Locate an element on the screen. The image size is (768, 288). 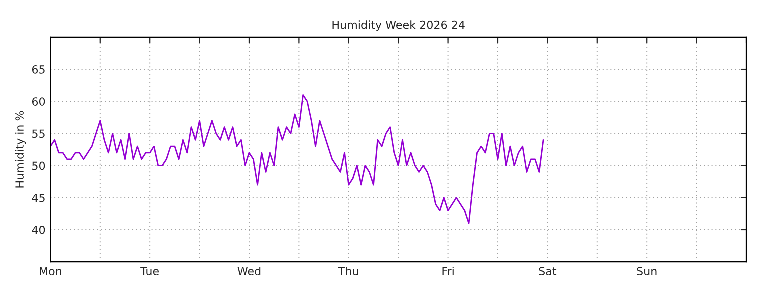
x-tick-label: Wed is located at coordinates (249, 271).